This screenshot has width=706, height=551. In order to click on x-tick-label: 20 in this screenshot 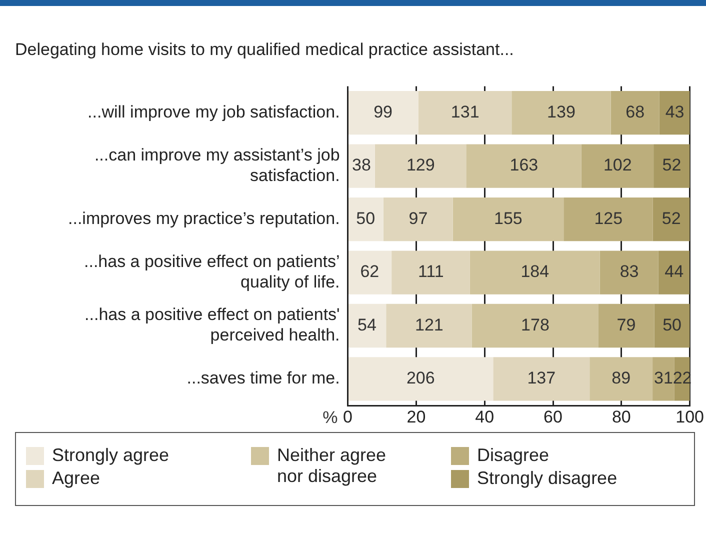, I will do `click(416, 416)`.